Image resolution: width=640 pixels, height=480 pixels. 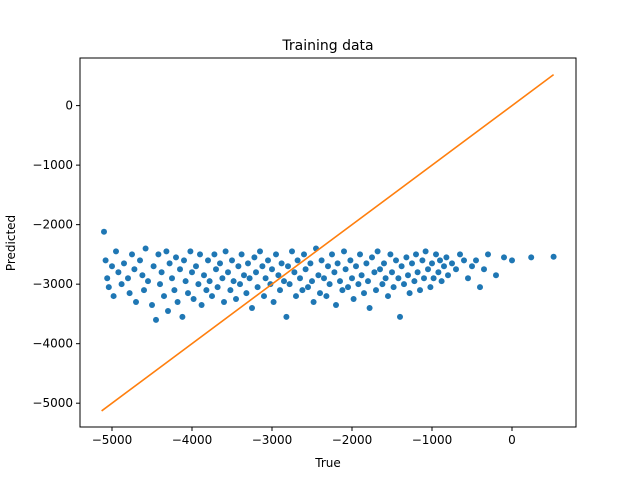 What do you see at coordinates (52, 284) in the screenshot?
I see `y-tick-label: −3000` at bounding box center [52, 284].